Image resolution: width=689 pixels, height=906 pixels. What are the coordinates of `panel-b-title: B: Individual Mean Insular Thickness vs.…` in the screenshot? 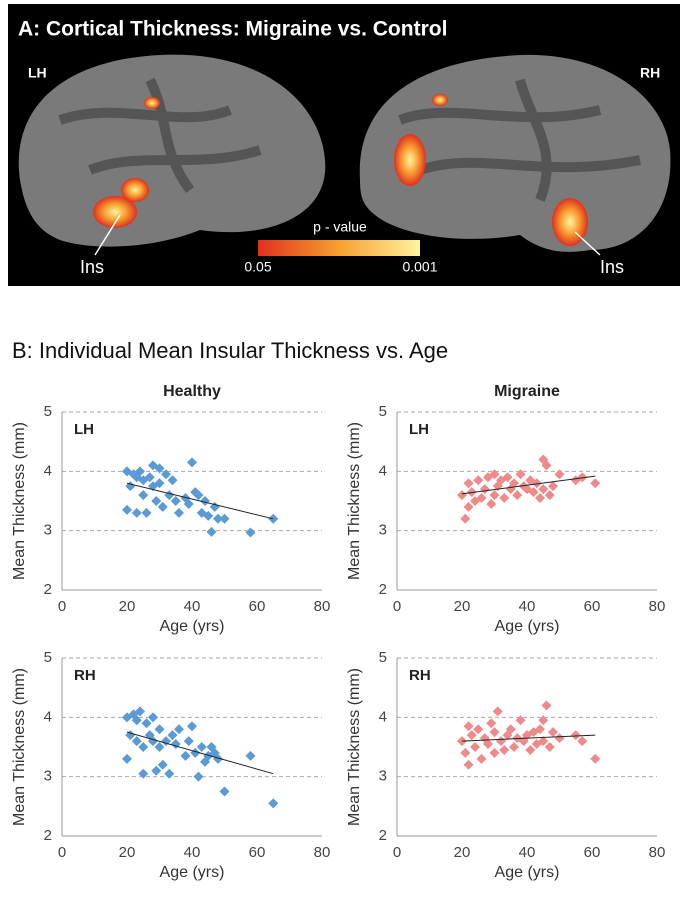 It's located at (230, 350).